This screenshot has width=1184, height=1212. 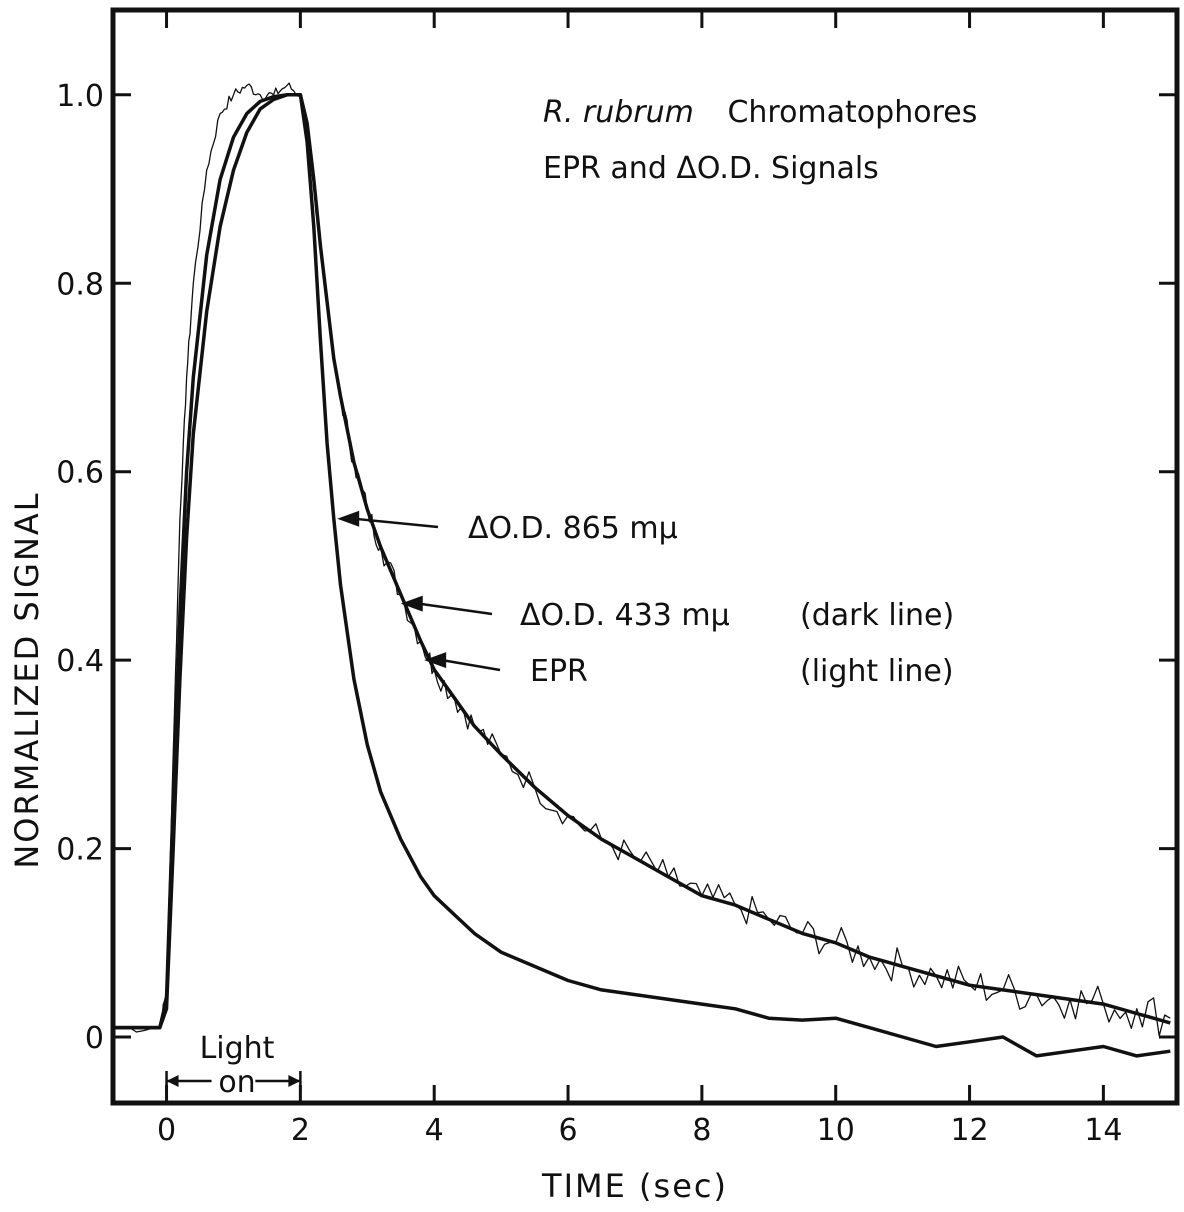 I want to click on annotation-epr-note: (light line), so click(x=877, y=671).